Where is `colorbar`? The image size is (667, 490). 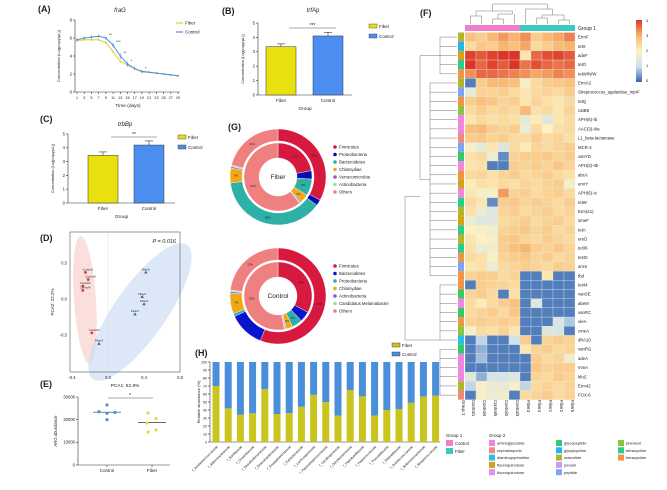
colorbar is located at coordinates (639, 51).